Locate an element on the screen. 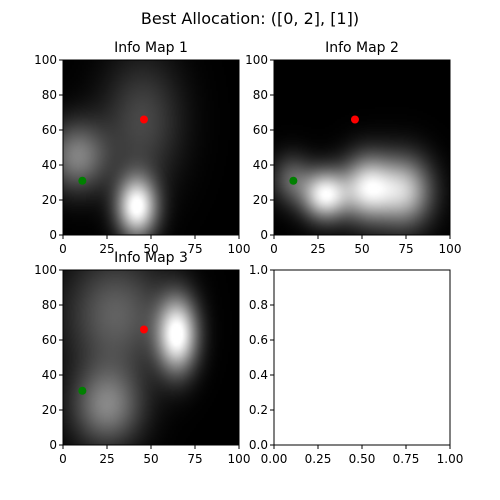 This screenshot has height=500, width=500. x-tick-label: 0.00 is located at coordinates (274, 459).